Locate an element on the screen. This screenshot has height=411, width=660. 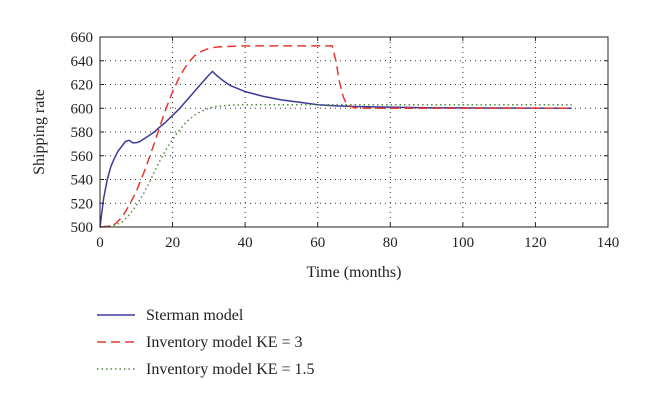
x-tick-label: 60 is located at coordinates (317, 243).